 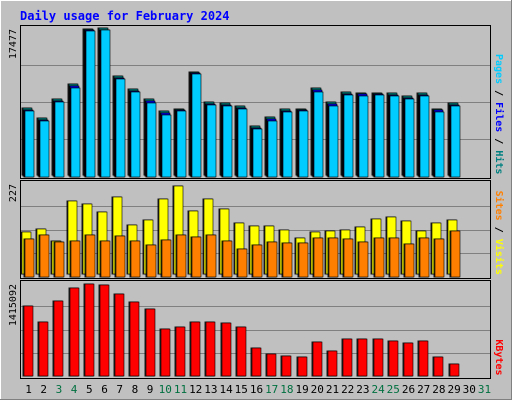 I want to click on day-label-10: 10, so click(x=165, y=389).